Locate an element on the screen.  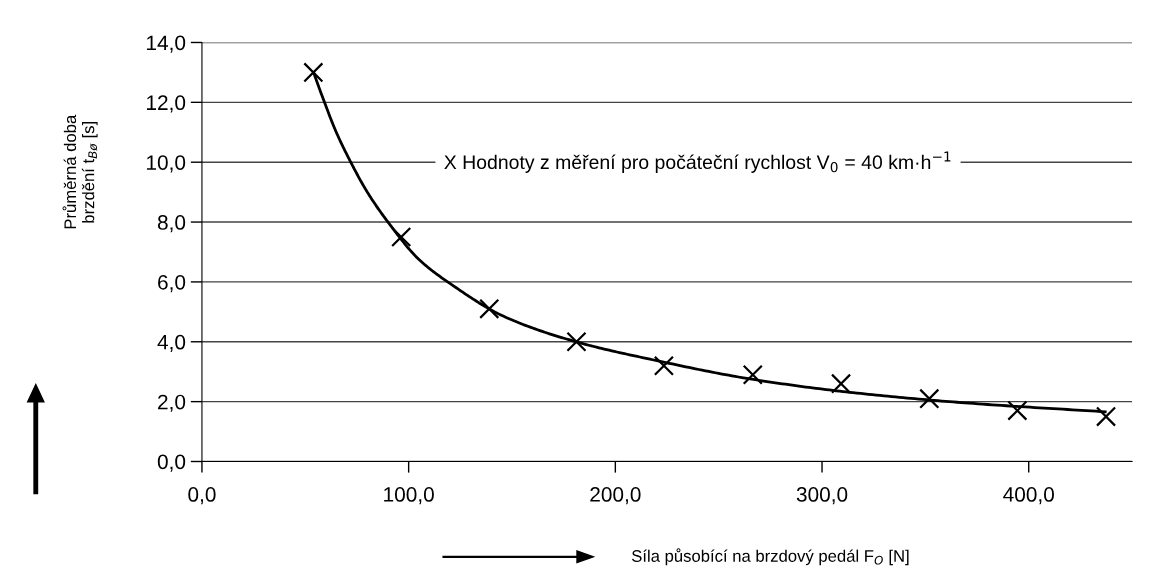
y-tick-label: 14,0 is located at coordinates (166, 44).